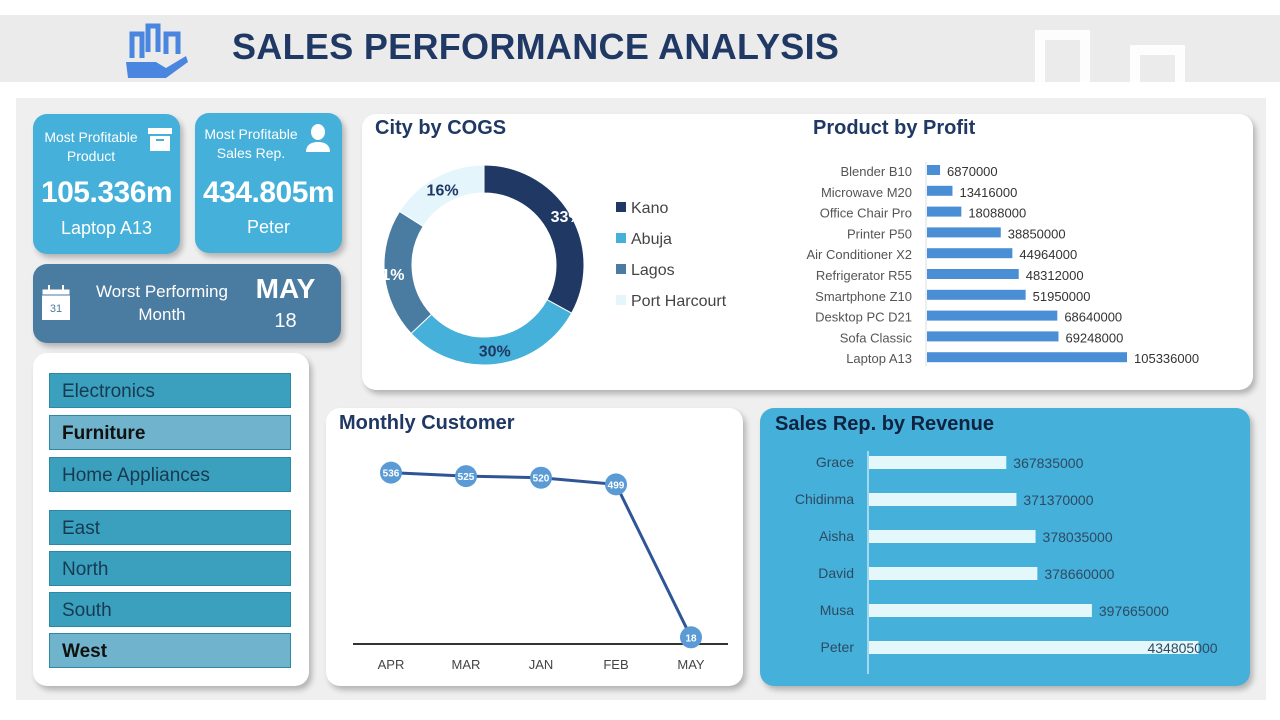 This screenshot has height=720, width=1280. What do you see at coordinates (106, 228) in the screenshot?
I see `kpi-name: Laptop A13` at bounding box center [106, 228].